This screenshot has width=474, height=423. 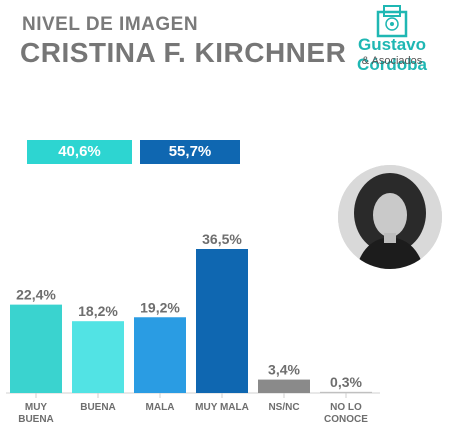 What do you see at coordinates (160, 307) in the screenshot?
I see `bar-value-label: 19,2%` at bounding box center [160, 307].